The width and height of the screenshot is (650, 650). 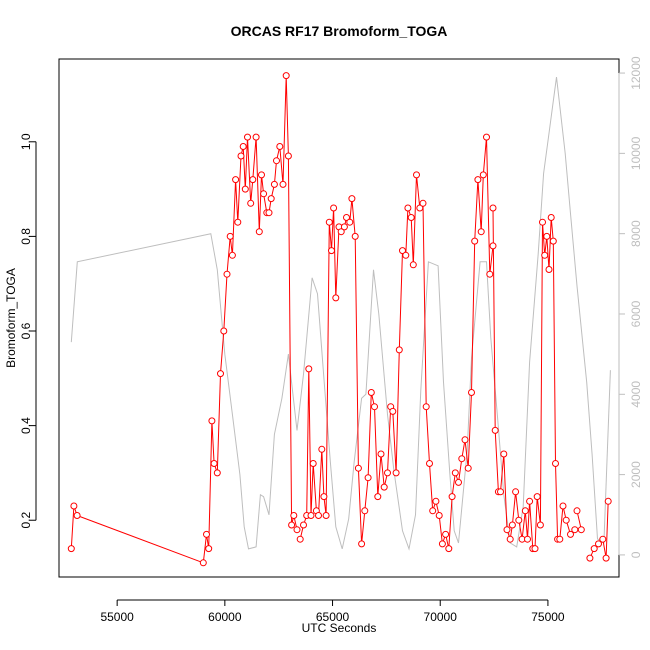 What do you see at coordinates (441, 617) in the screenshot?
I see `x-tick-label-3: 70000` at bounding box center [441, 617].